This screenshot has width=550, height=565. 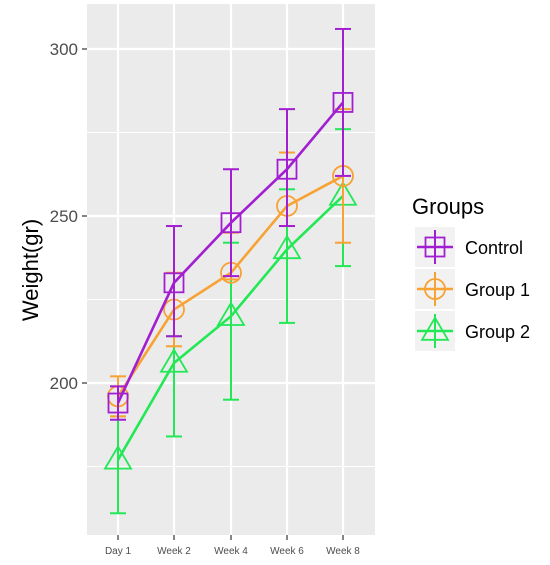 I want to click on x-tick-label: Week 8, so click(x=343, y=551).